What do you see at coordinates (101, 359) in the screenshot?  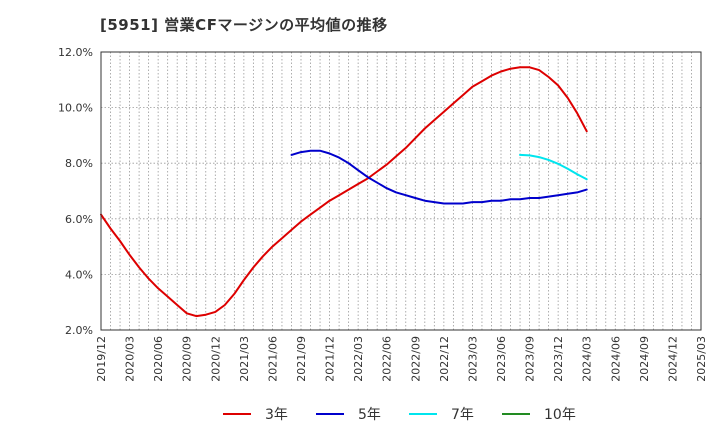 I see `x-tick-label: 2019/12` at bounding box center [101, 359].